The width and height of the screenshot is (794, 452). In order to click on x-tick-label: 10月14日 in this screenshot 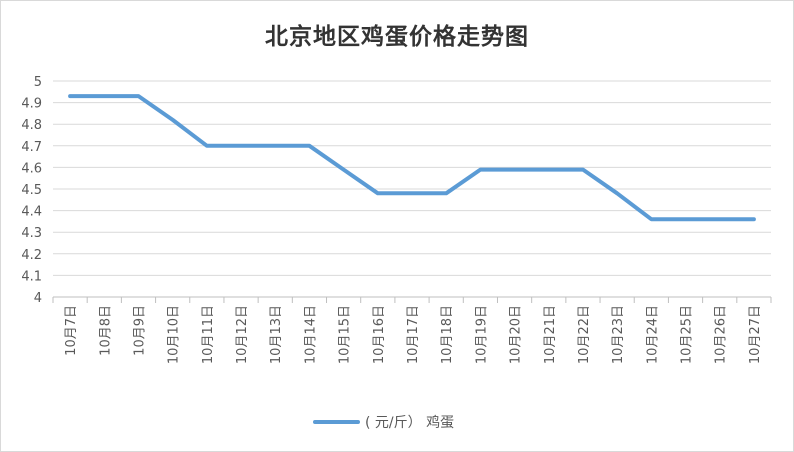, I will do `click(310, 334)`.